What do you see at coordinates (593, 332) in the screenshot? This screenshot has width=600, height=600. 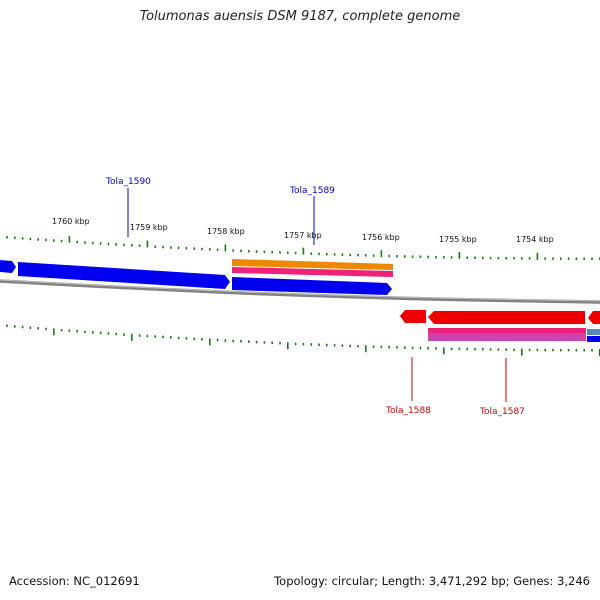 I see `feature-edge-steel` at bounding box center [593, 332].